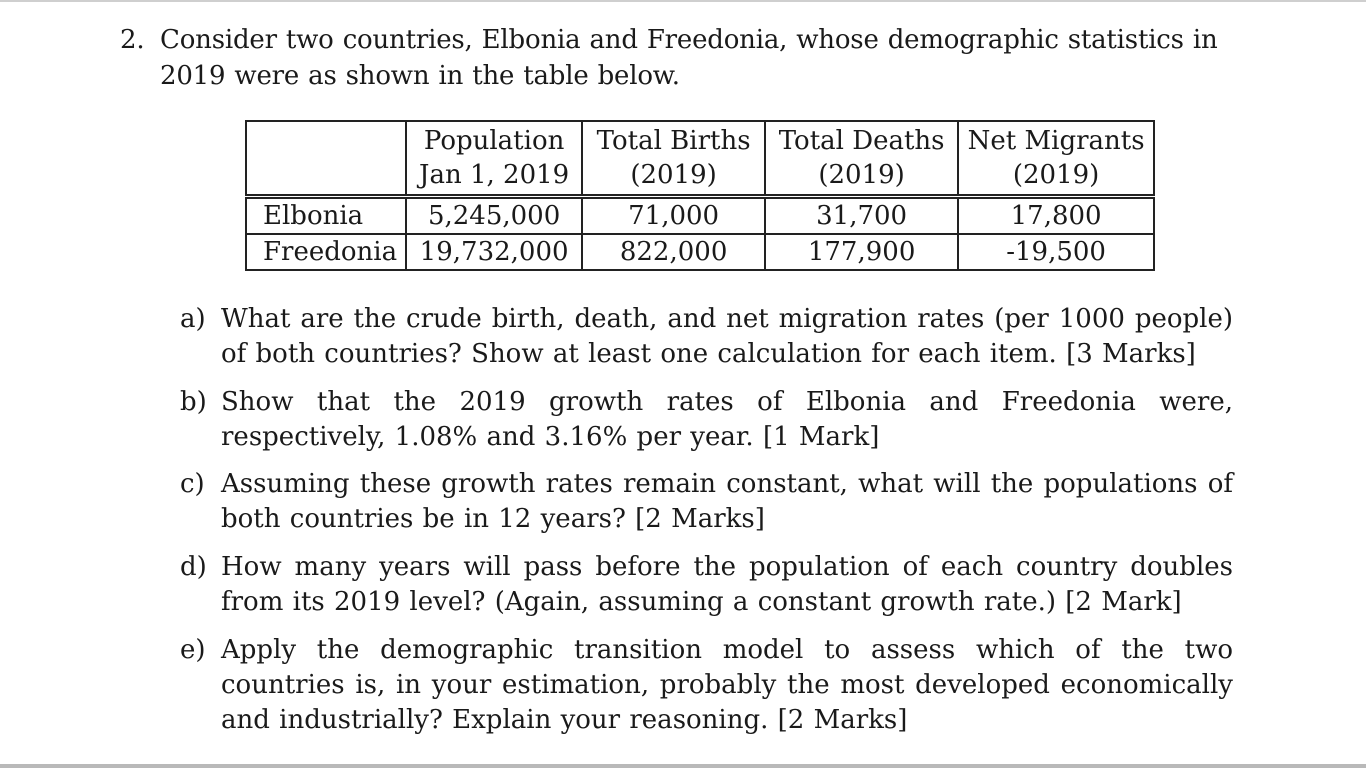 This screenshot has width=1366, height=768. What do you see at coordinates (193, 650) in the screenshot?
I see `subquestion-label: e)` at bounding box center [193, 650].